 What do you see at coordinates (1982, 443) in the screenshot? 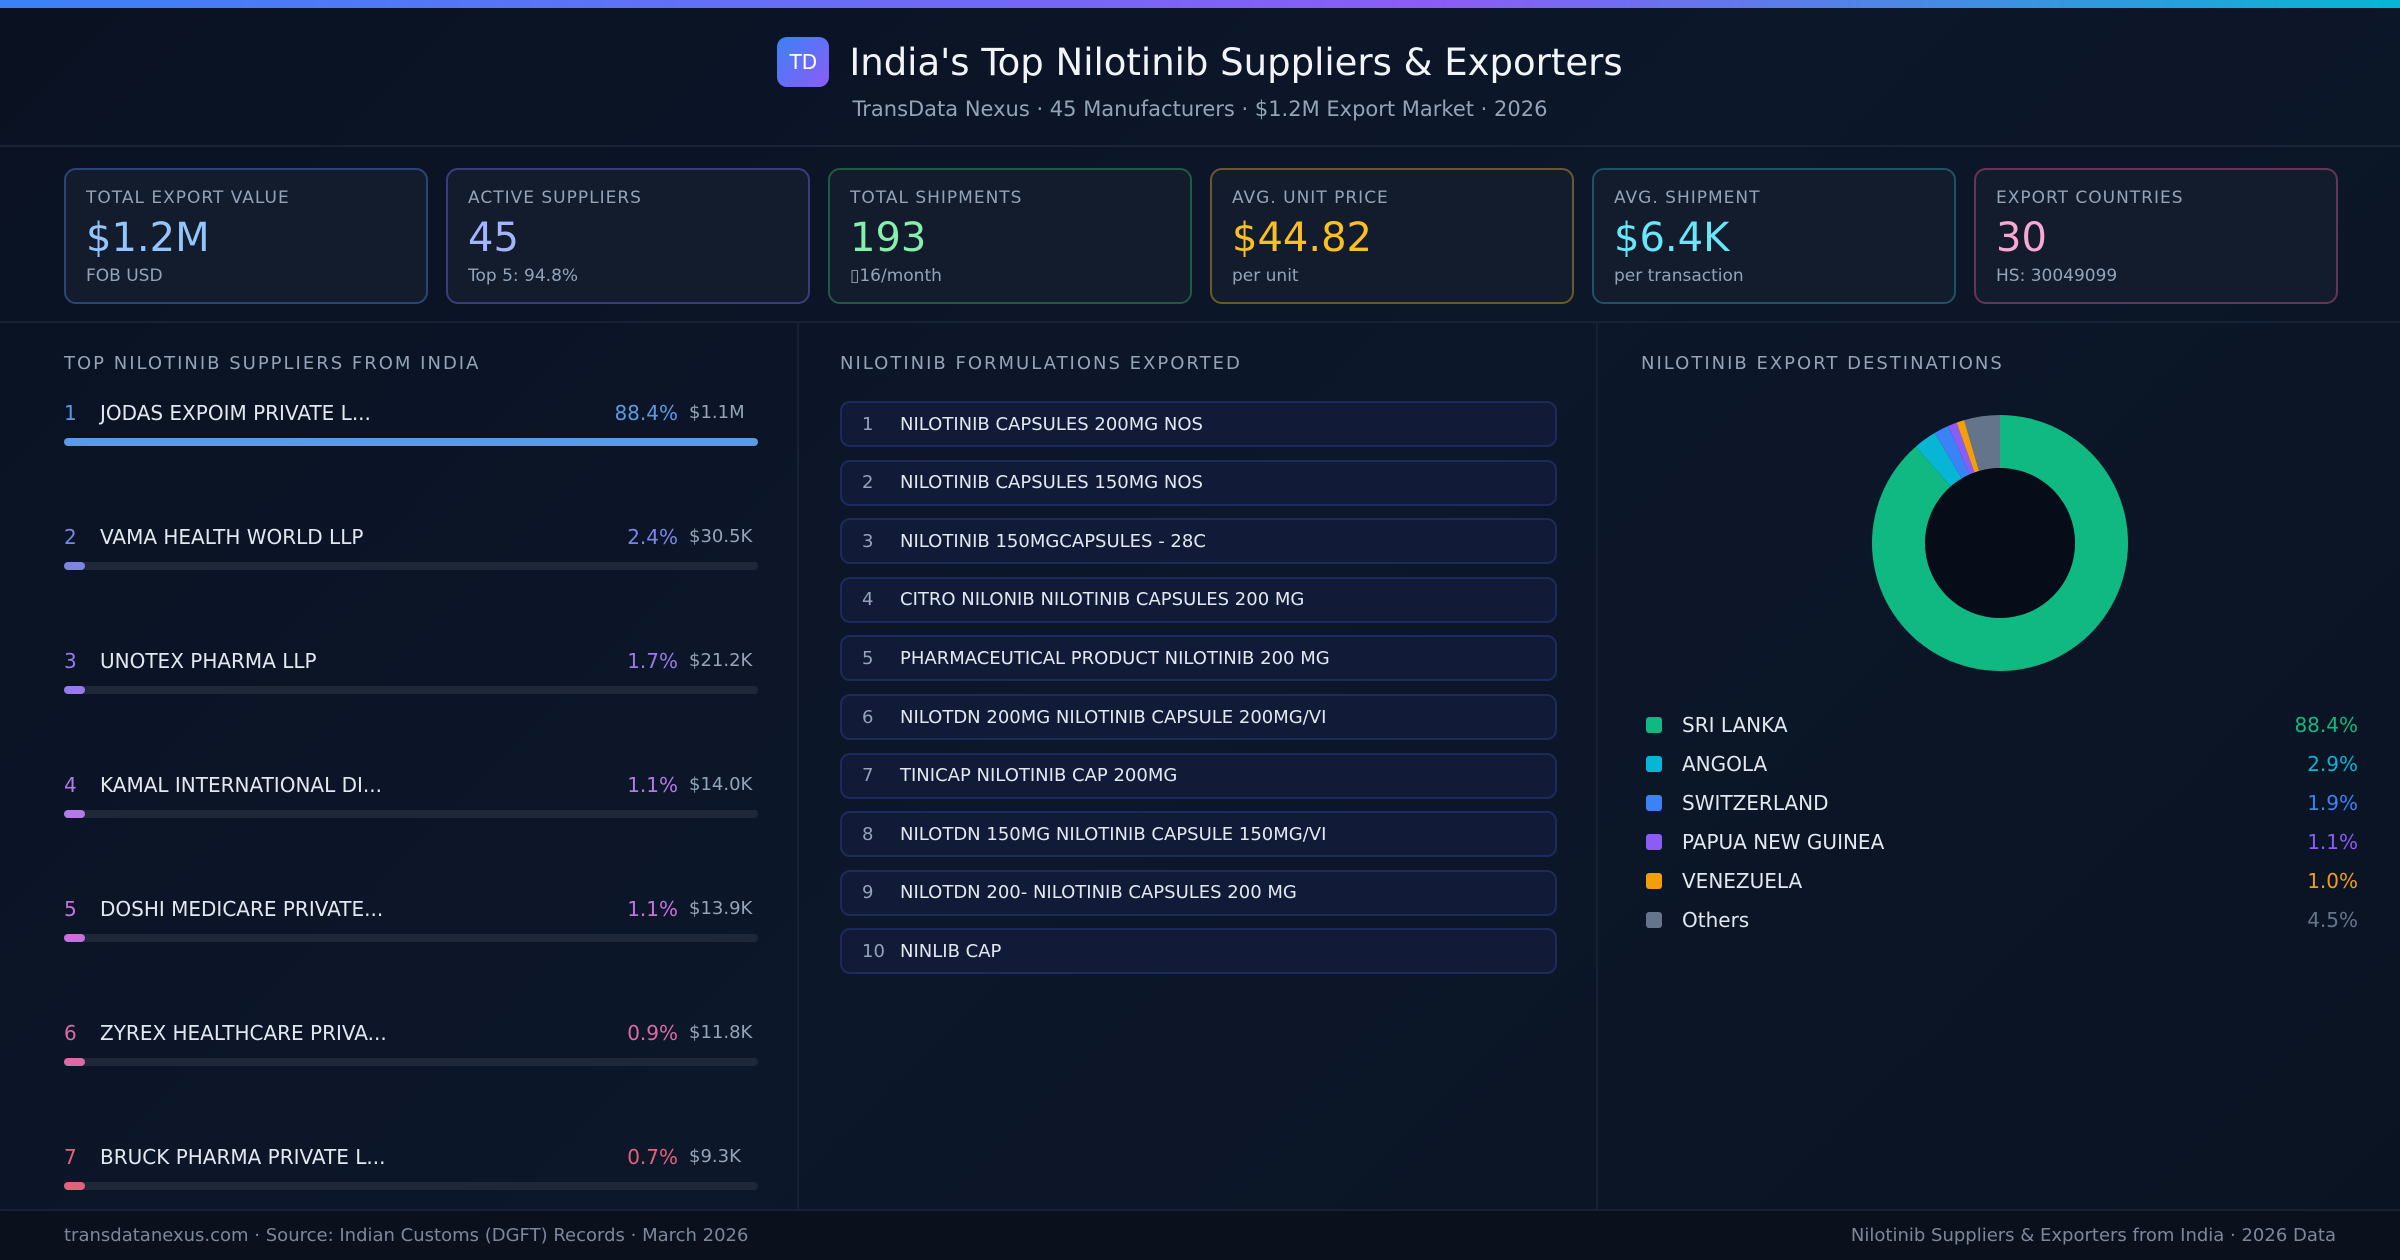
I see `donut-slice-others` at bounding box center [1982, 443].